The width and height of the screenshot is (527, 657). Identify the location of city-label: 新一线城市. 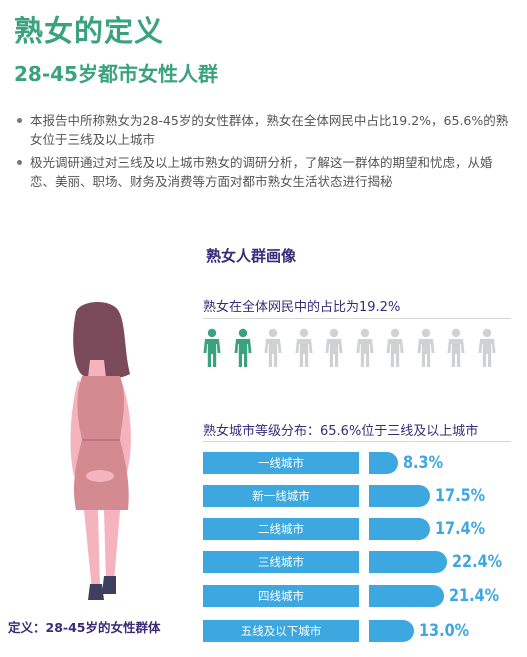
(281, 496).